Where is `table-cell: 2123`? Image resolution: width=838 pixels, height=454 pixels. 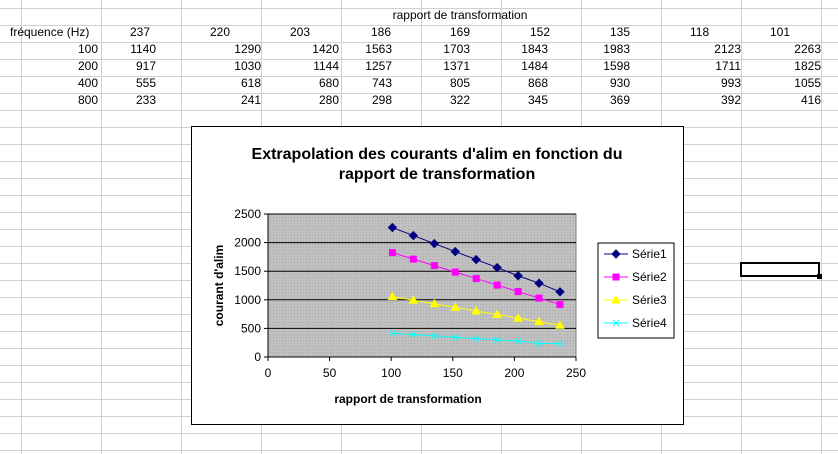
table-cell: 2123 is located at coordinates (727, 49).